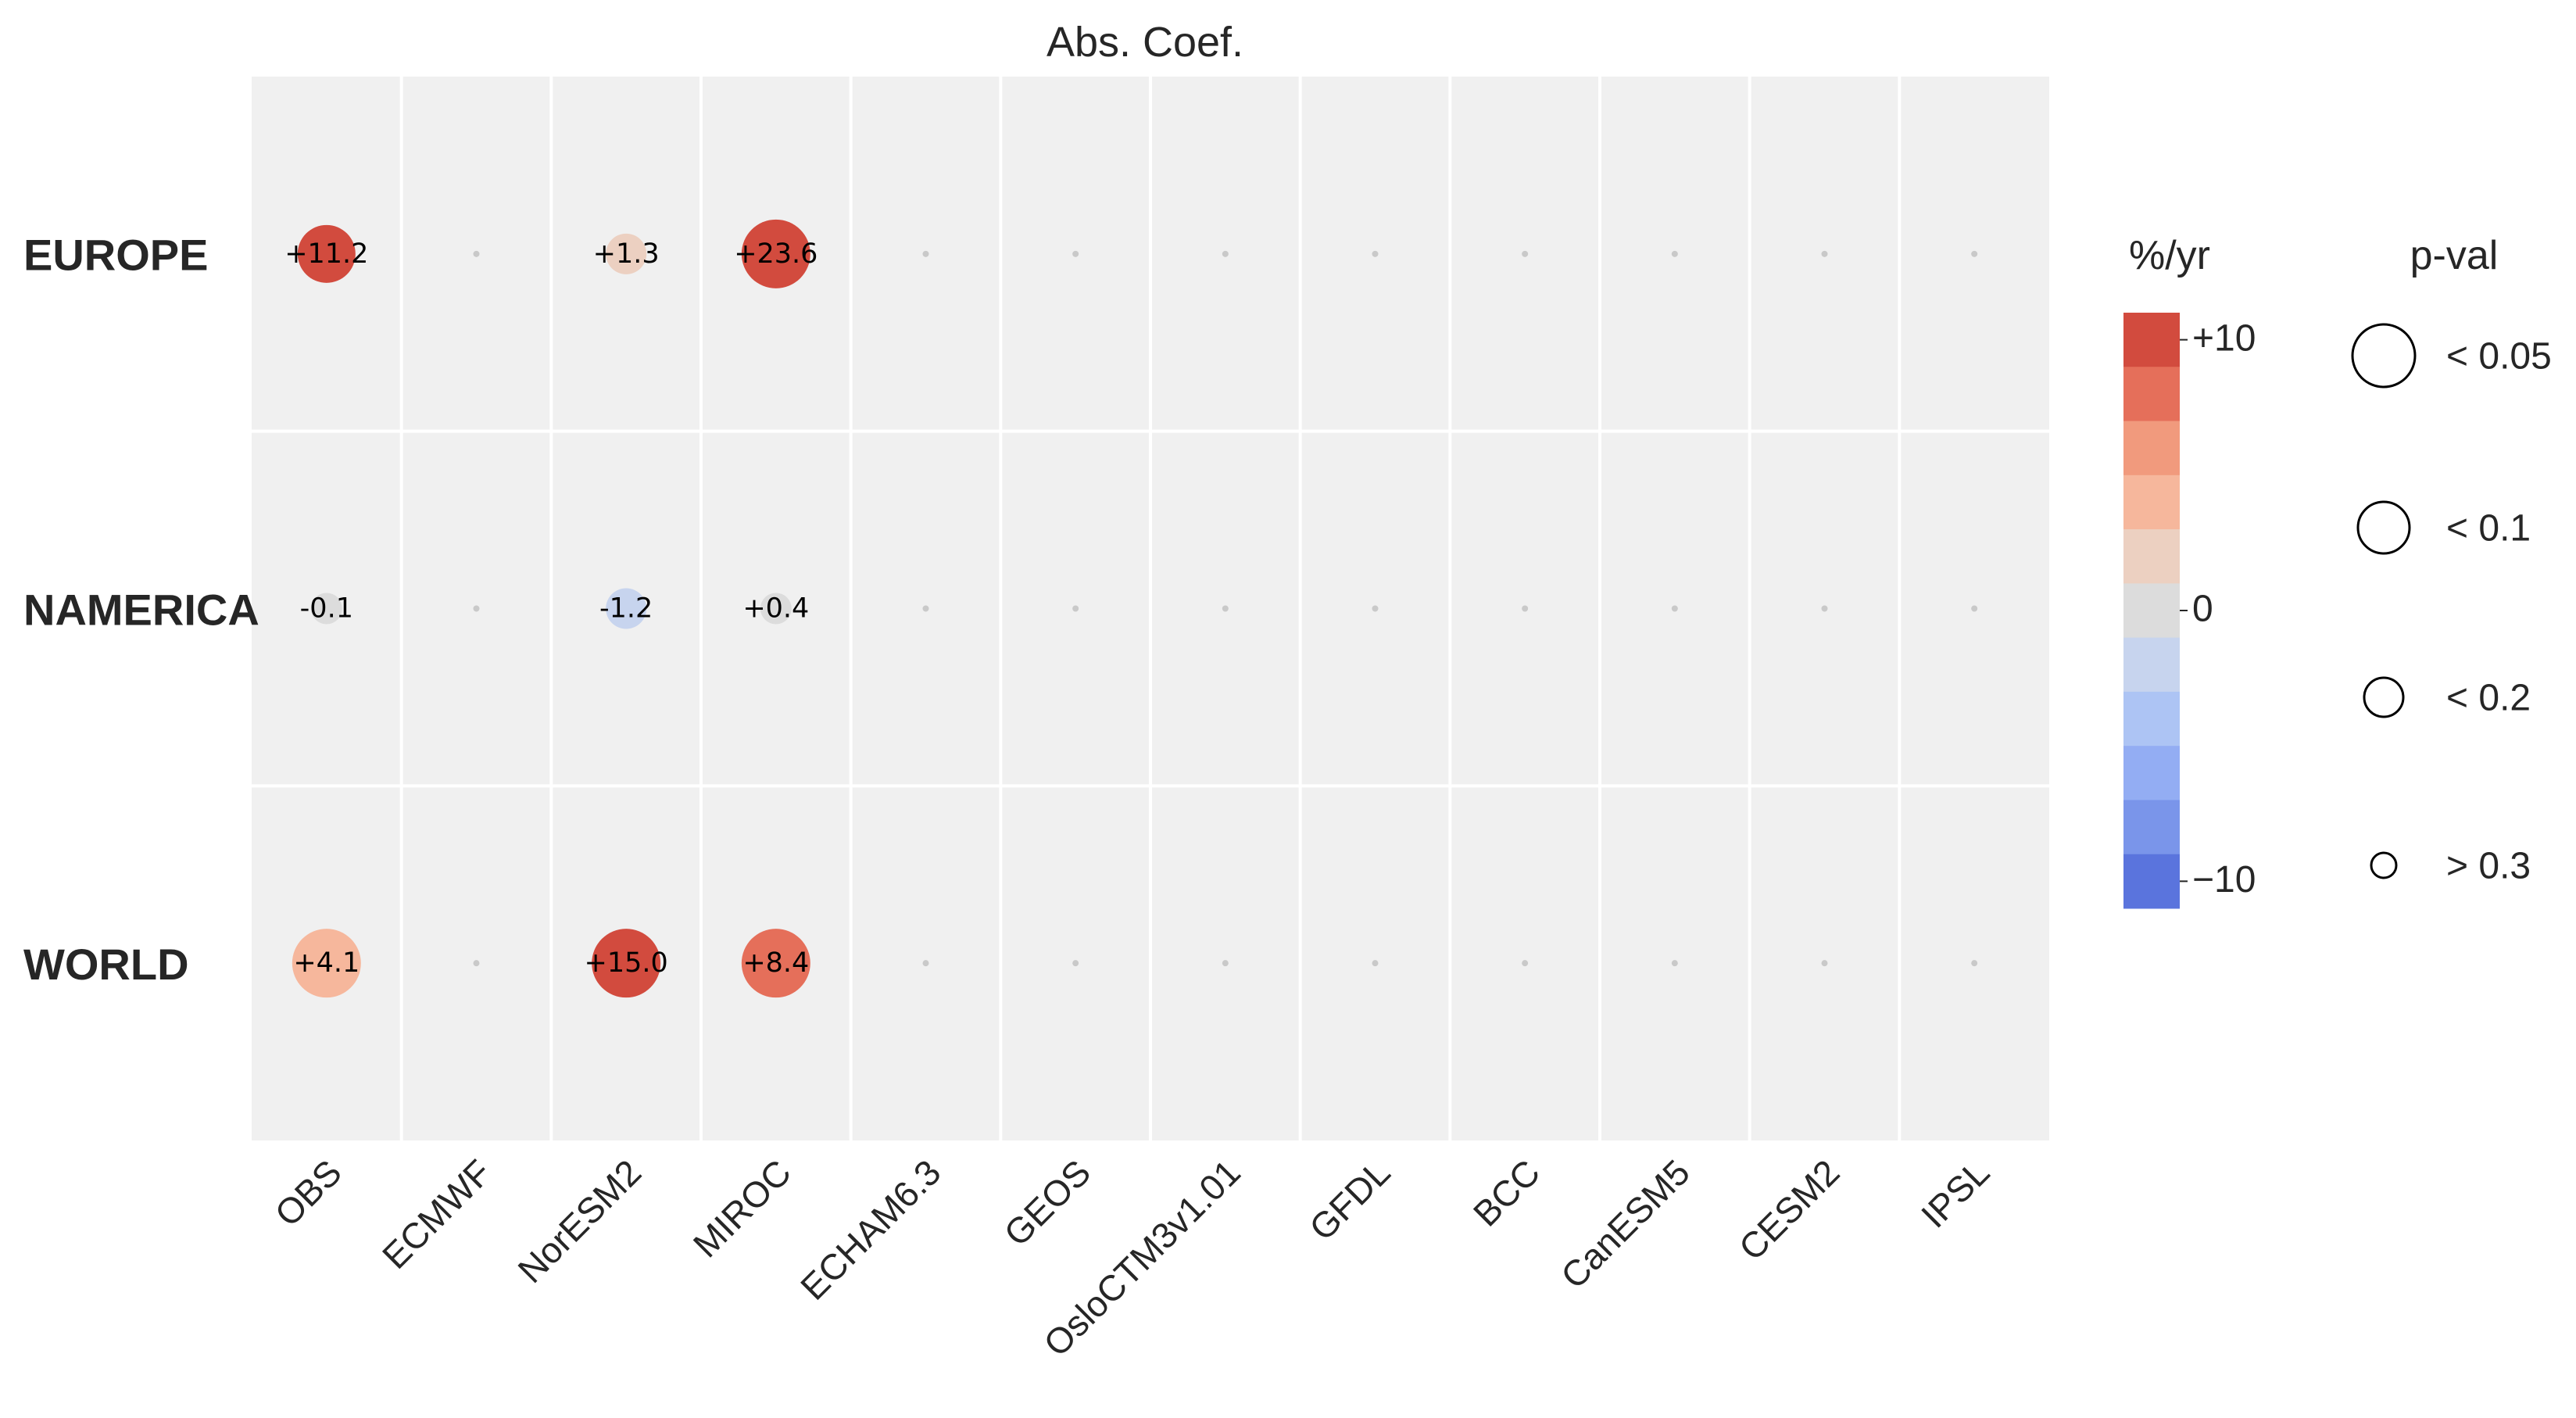 Image resolution: width=2576 pixels, height=1418 pixels. Describe the element at coordinates (2488, 698) in the screenshot. I see `size-legend-label: < 0.2` at that location.